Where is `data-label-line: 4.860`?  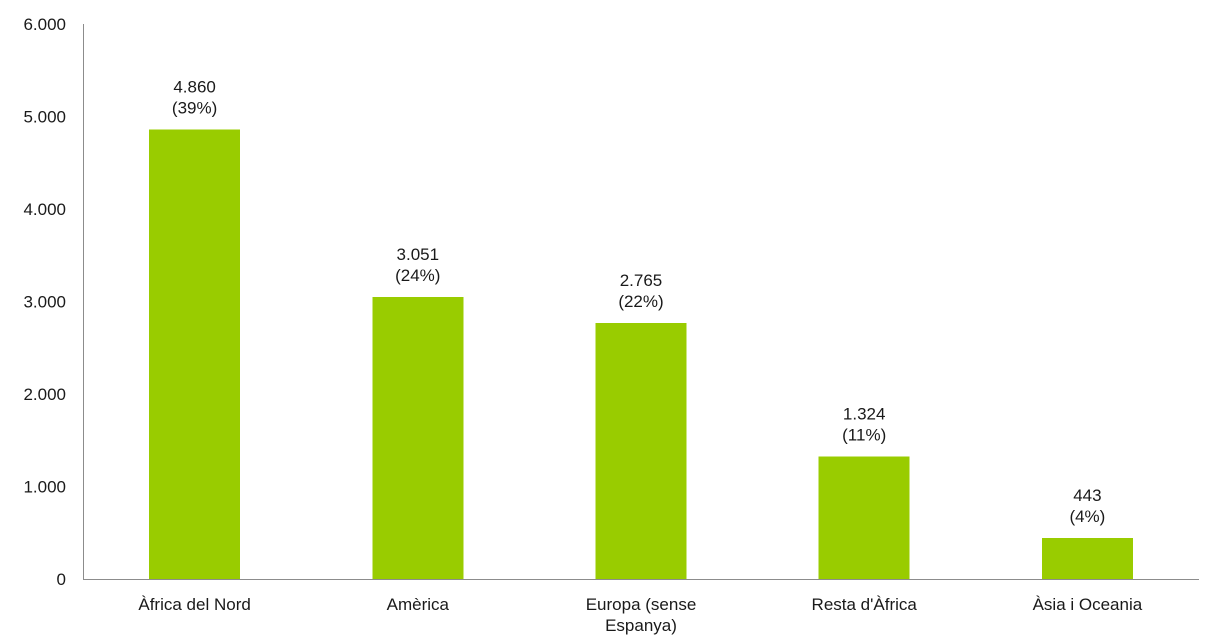 data-label-line: 4.860 is located at coordinates (194, 86).